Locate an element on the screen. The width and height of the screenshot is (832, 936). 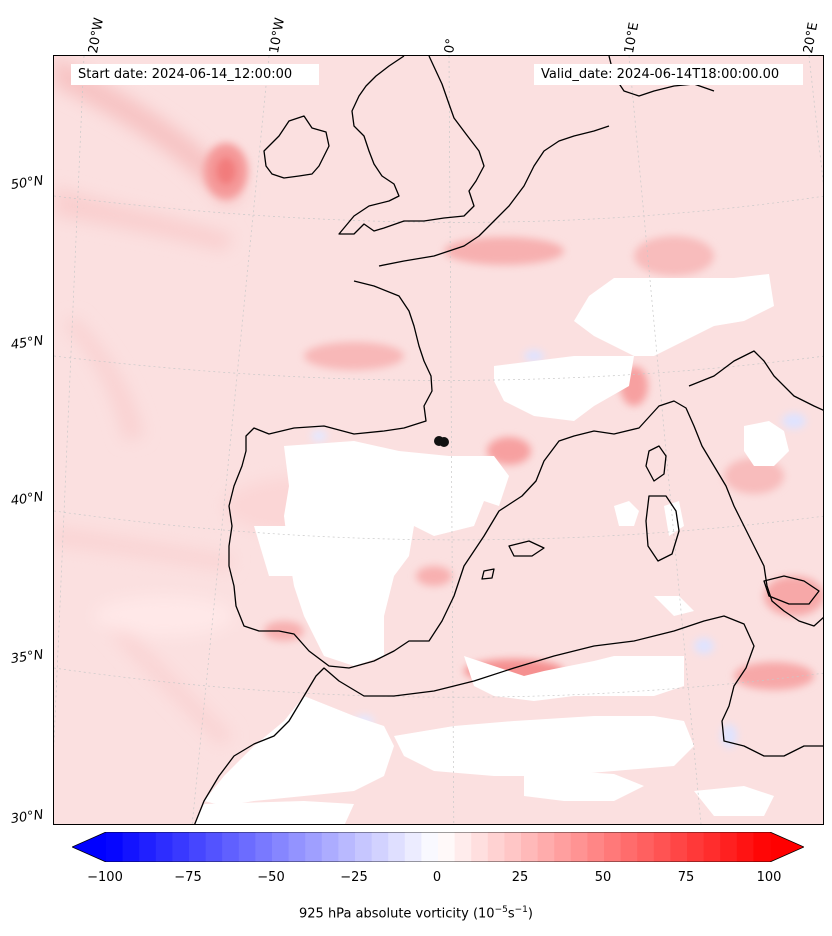
colorbar-label-mid: s is located at coordinates (511, 914).